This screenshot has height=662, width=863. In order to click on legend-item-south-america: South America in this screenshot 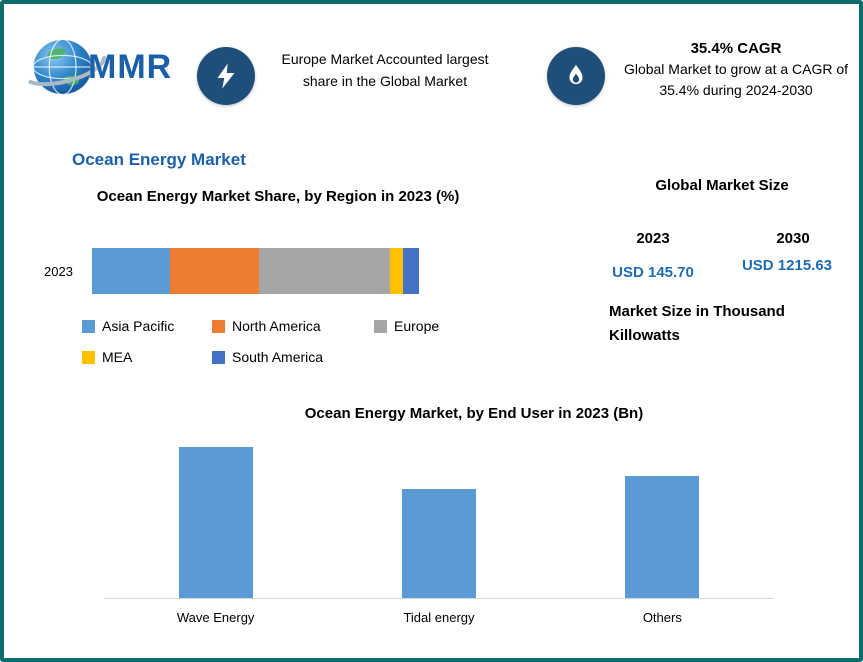, I will do `click(293, 357)`.